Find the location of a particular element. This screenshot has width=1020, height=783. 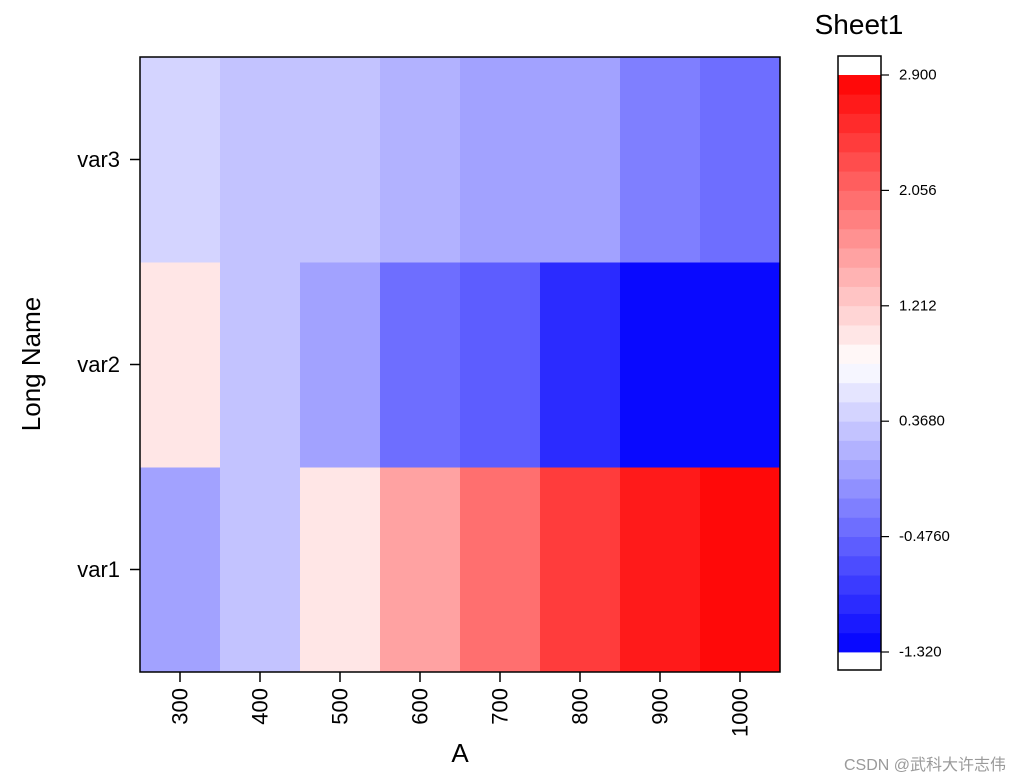

x-tick-label: 500 is located at coordinates (340, 706).